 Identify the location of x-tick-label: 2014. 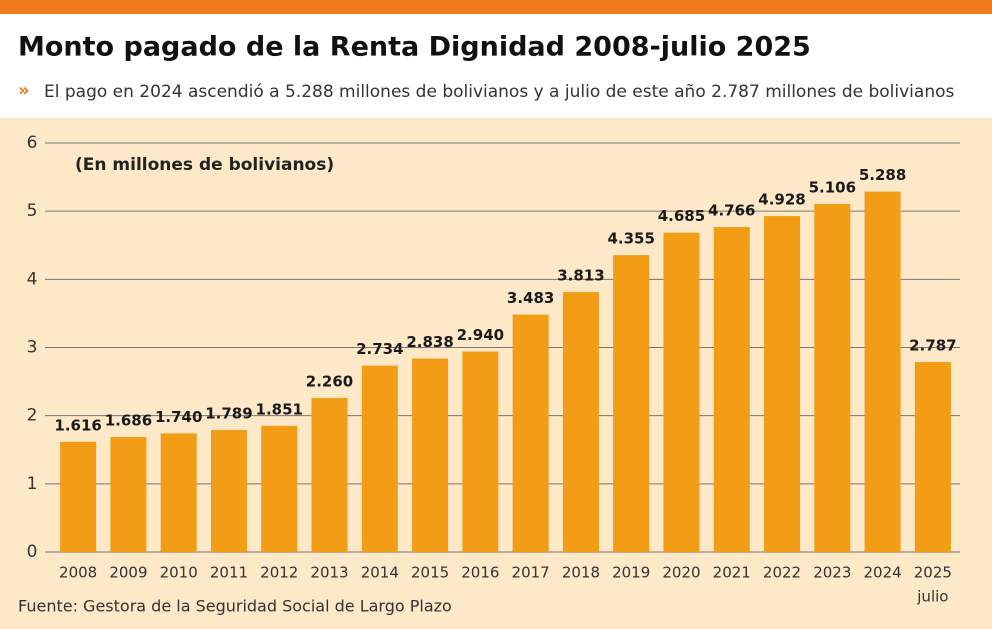
(380, 573).